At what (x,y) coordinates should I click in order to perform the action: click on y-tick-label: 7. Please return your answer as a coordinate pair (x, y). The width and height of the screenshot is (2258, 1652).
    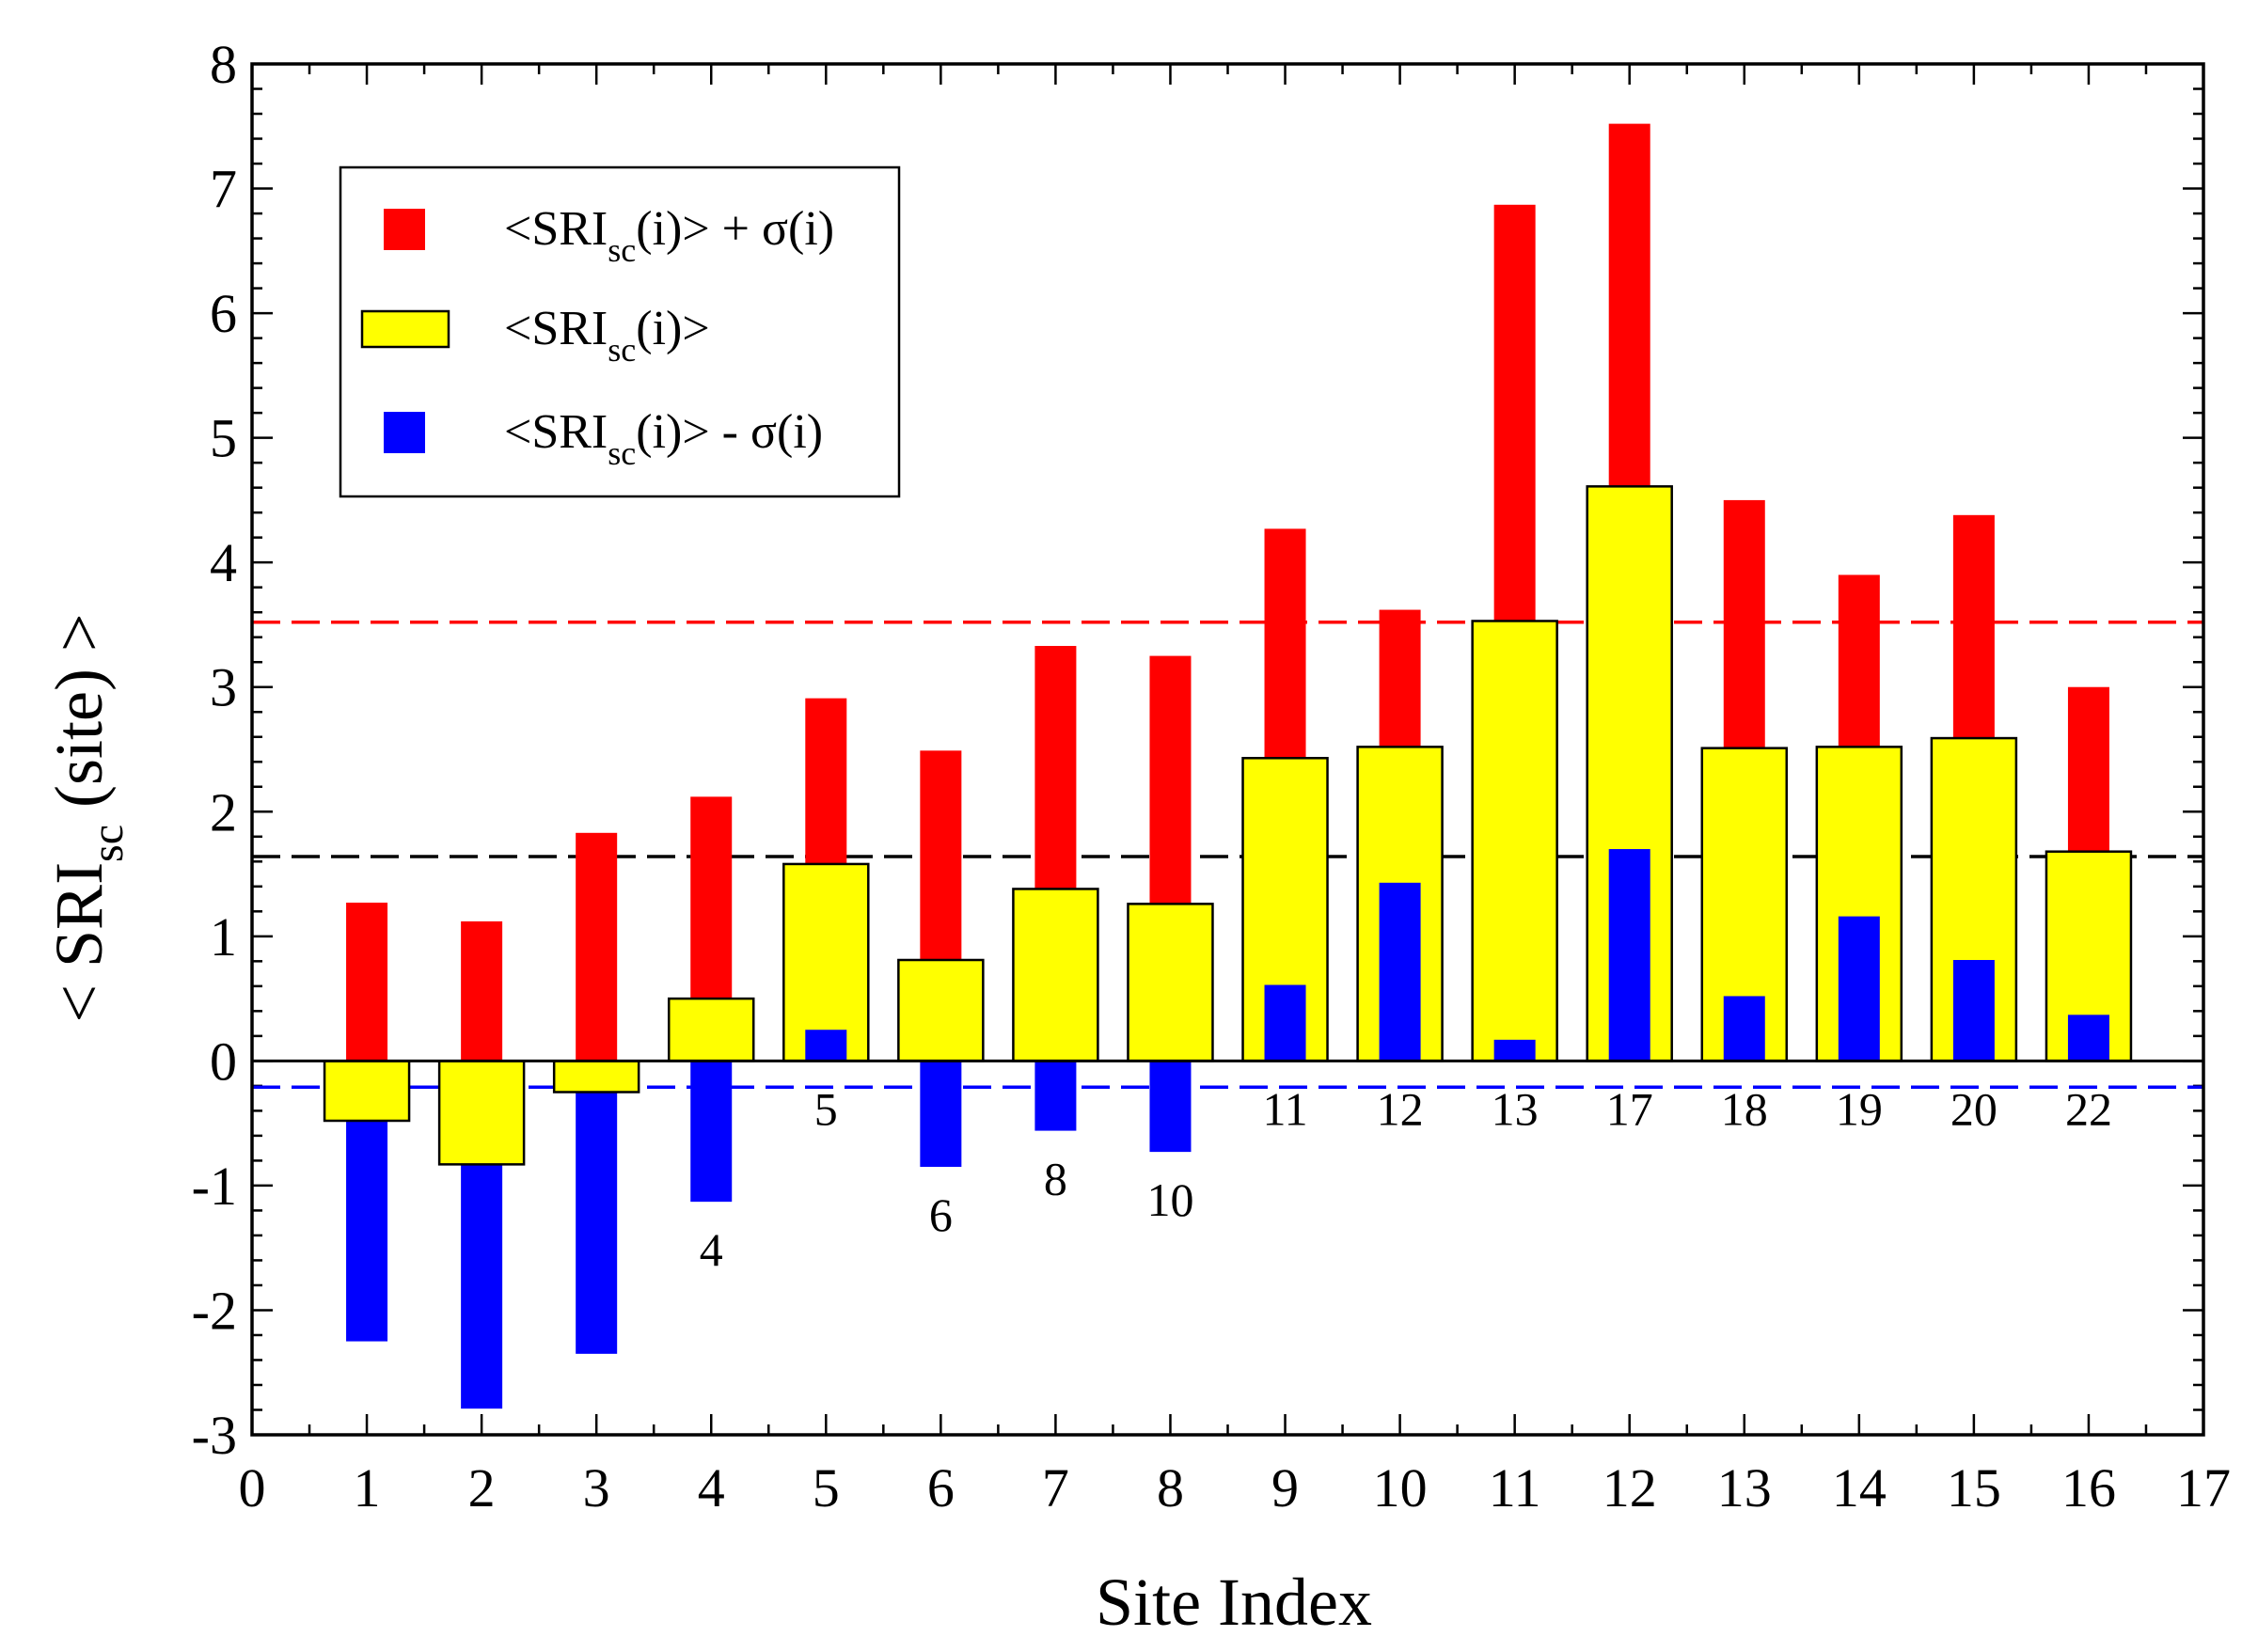
    Looking at the image, I should click on (223, 190).